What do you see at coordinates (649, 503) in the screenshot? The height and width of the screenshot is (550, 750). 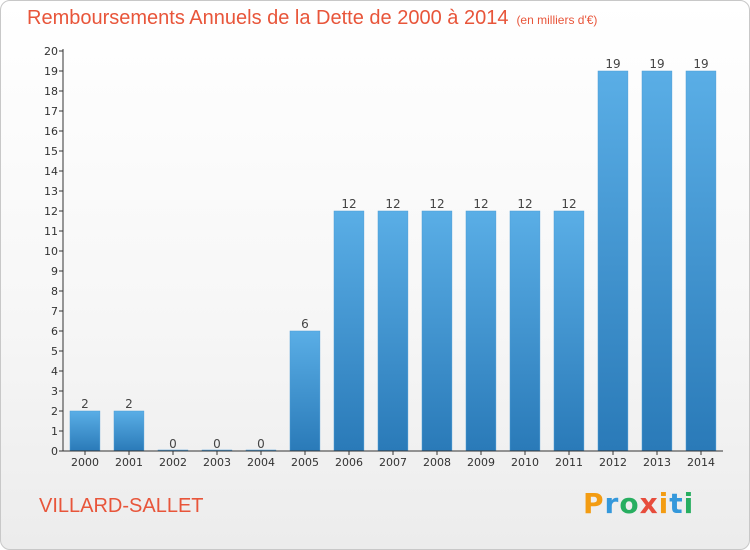 I see `logo-letter: x` at bounding box center [649, 503].